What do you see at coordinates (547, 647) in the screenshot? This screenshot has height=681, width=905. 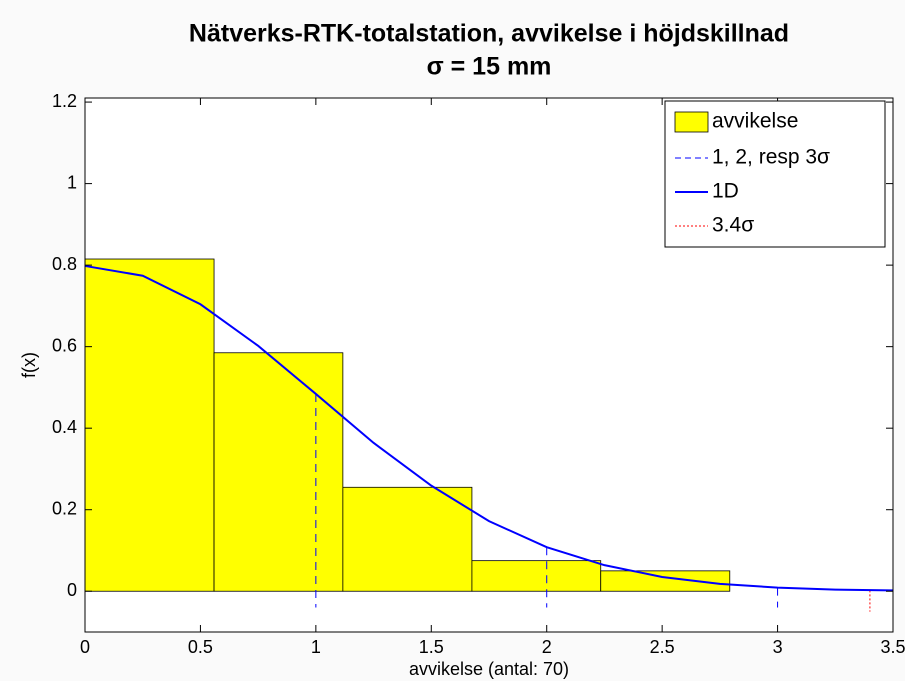 I see `x-tick-label: 2` at bounding box center [547, 647].